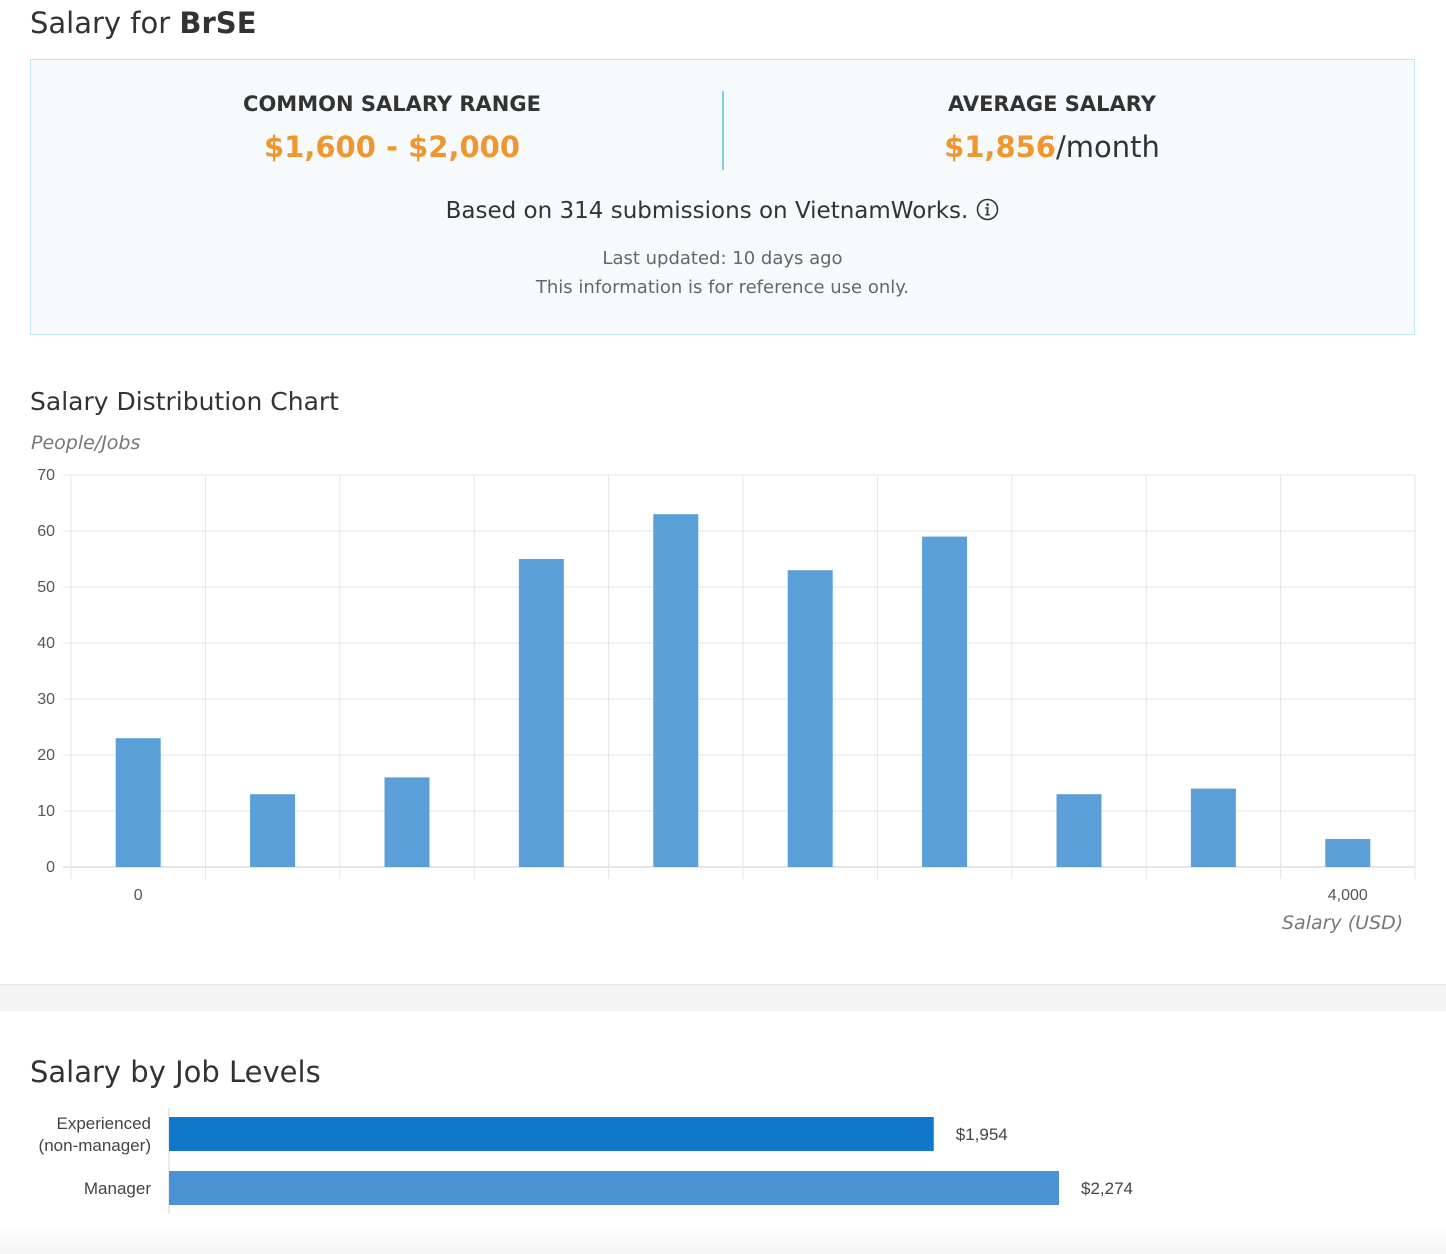 This screenshot has width=1446, height=1254. What do you see at coordinates (722, 258) in the screenshot?
I see `last-updated: Last updated: 10 days ago` at bounding box center [722, 258].